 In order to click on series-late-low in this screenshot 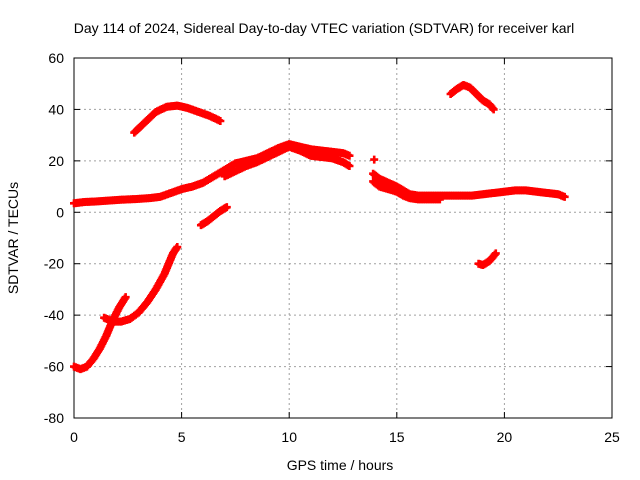, I will do `click(487, 259)`.